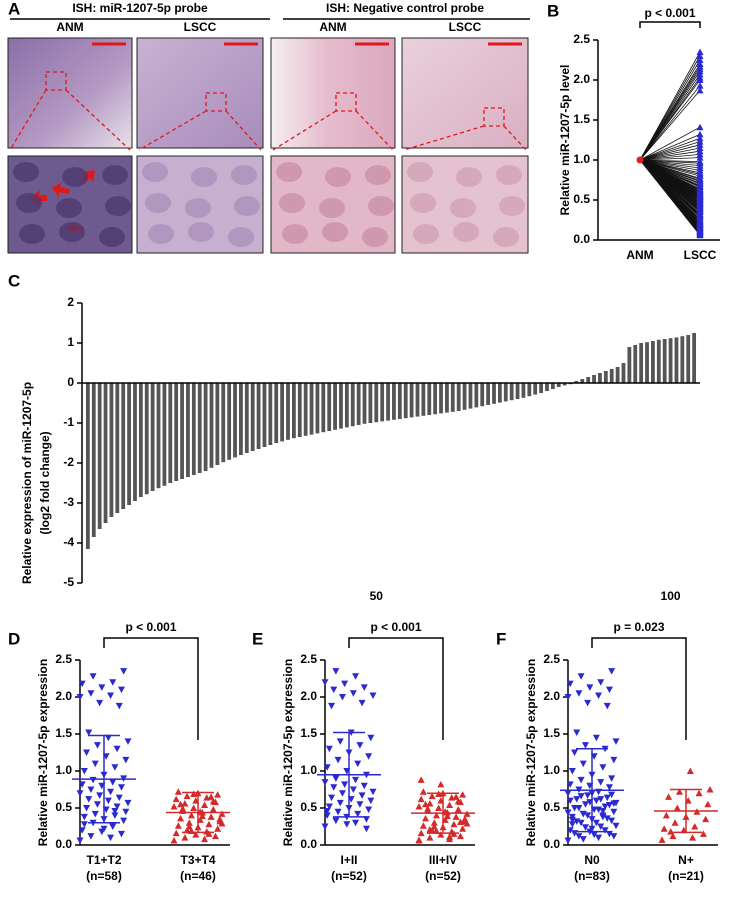 The height and width of the screenshot is (916, 744). I want to click on sd-bar, so click(686, 811).